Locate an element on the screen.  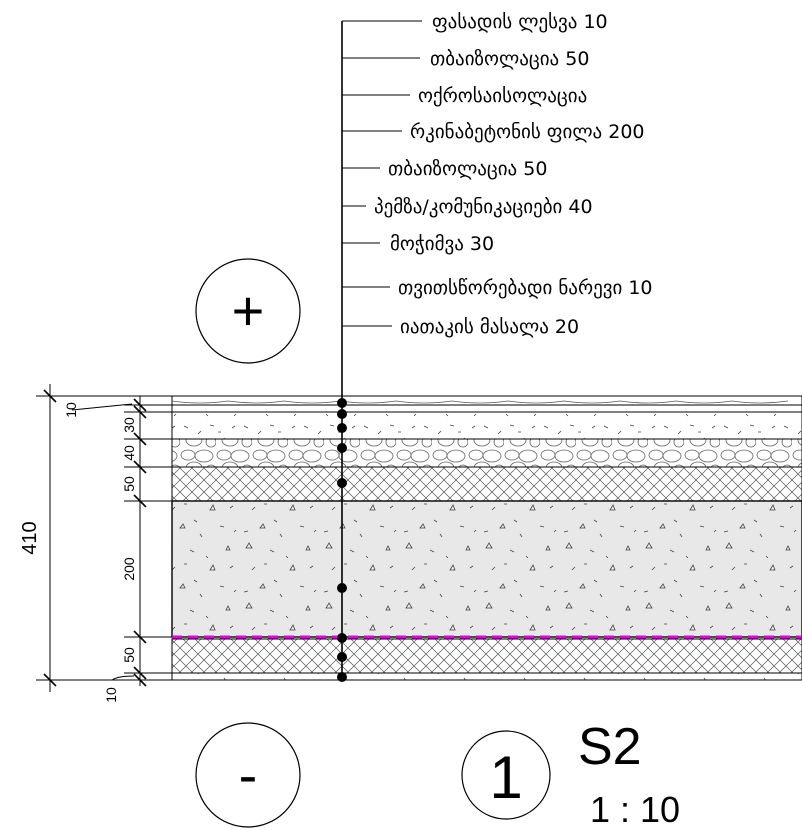
plus-sign: + is located at coordinates (248, 310).